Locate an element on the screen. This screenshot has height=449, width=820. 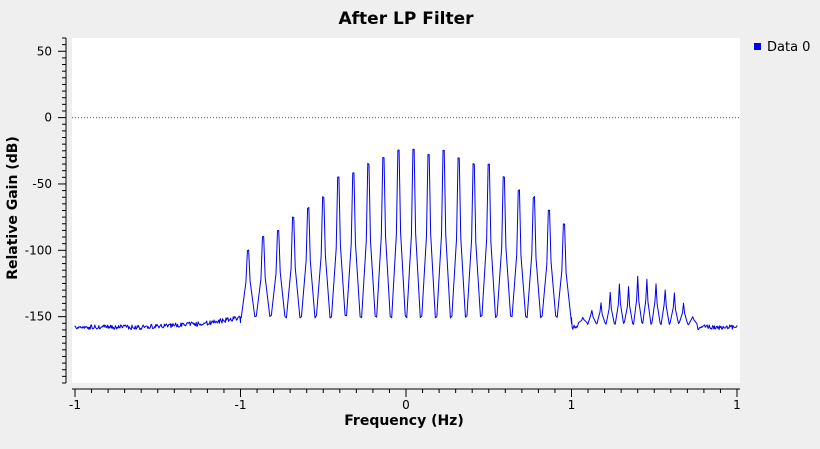
y-ticks: 50 0 -50 -100 -150 is located at coordinates (45, 210).